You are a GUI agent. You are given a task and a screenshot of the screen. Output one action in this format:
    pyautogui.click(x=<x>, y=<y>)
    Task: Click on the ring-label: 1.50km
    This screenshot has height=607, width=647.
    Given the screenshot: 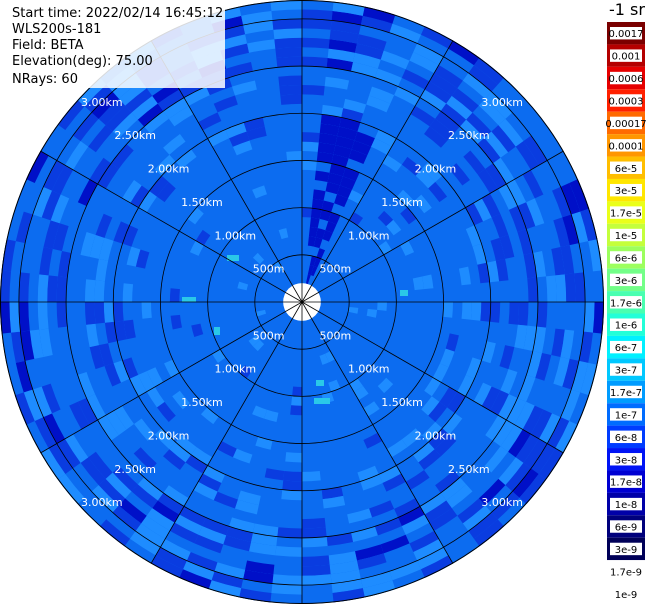 What is the action you would take?
    pyautogui.click(x=402, y=402)
    